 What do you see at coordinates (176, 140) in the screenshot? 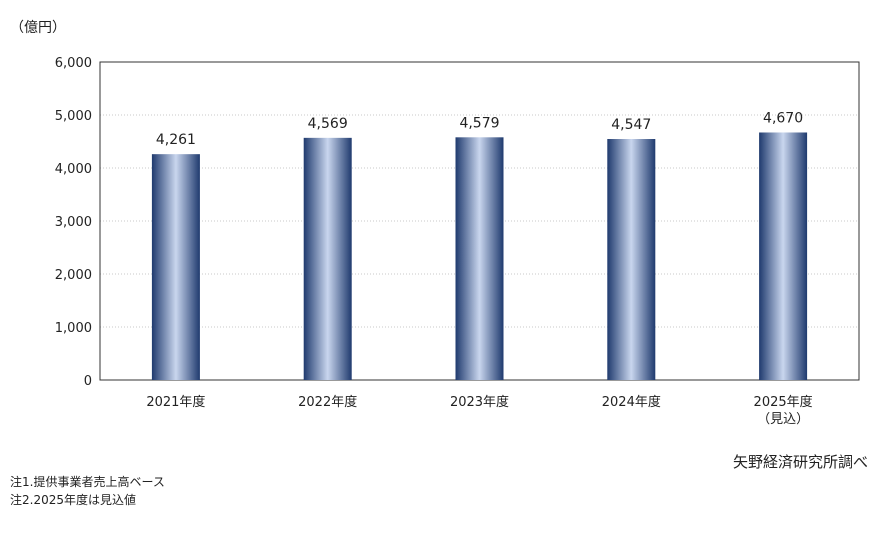
I see `data-label: 4,261` at bounding box center [176, 140].